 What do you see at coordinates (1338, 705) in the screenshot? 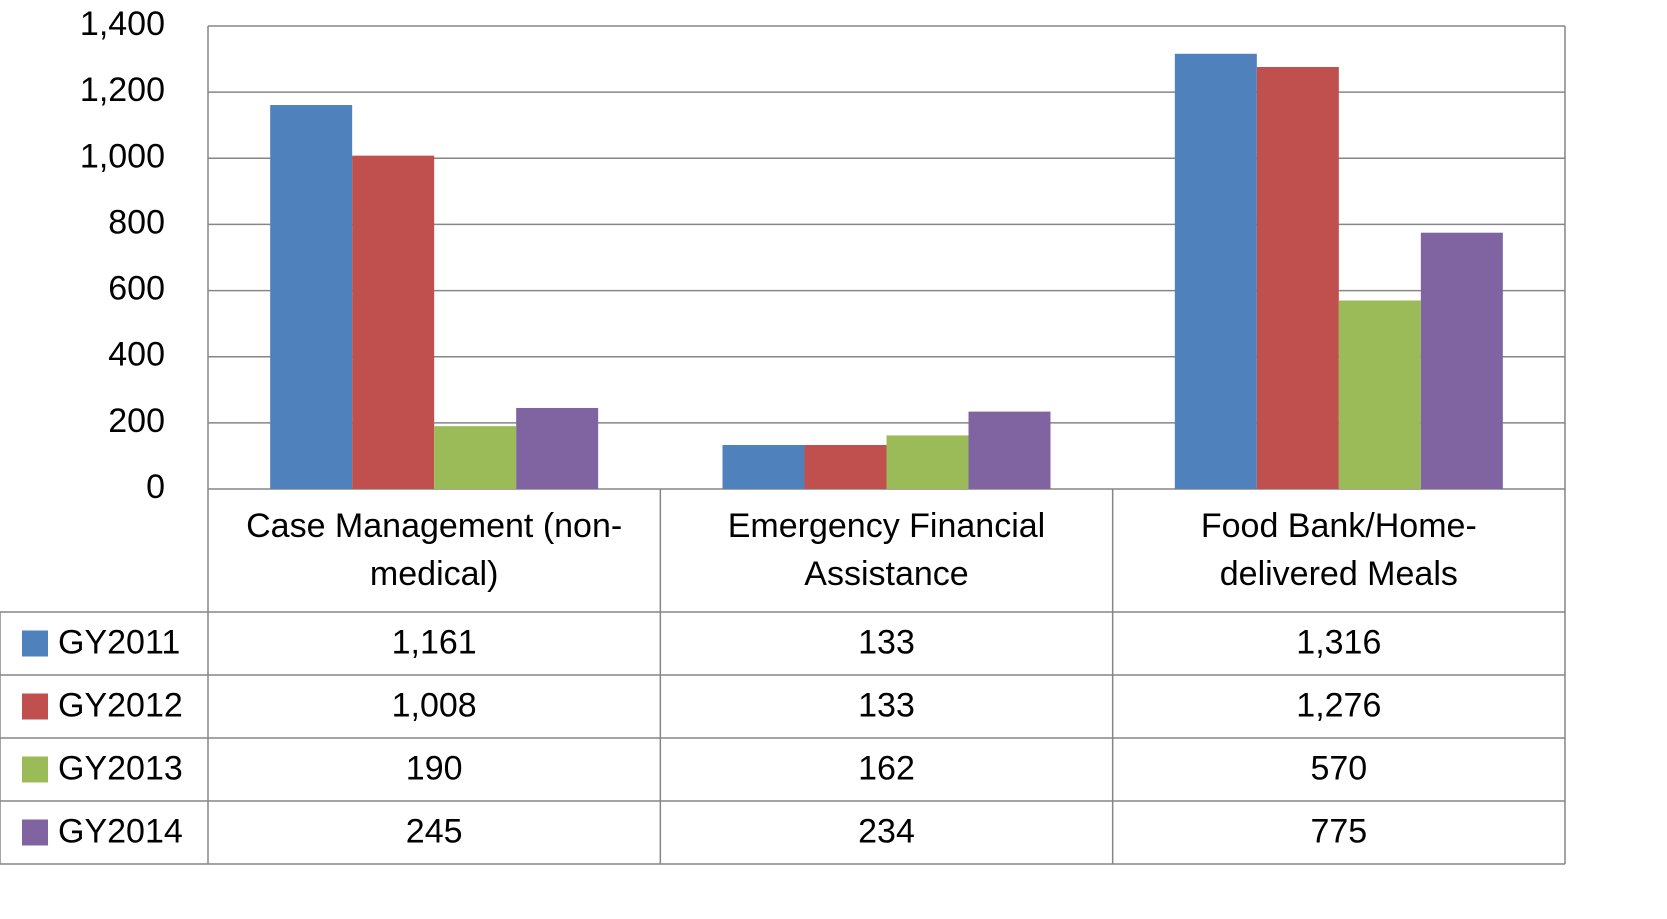
I see `table-value: 1,276` at bounding box center [1338, 705].